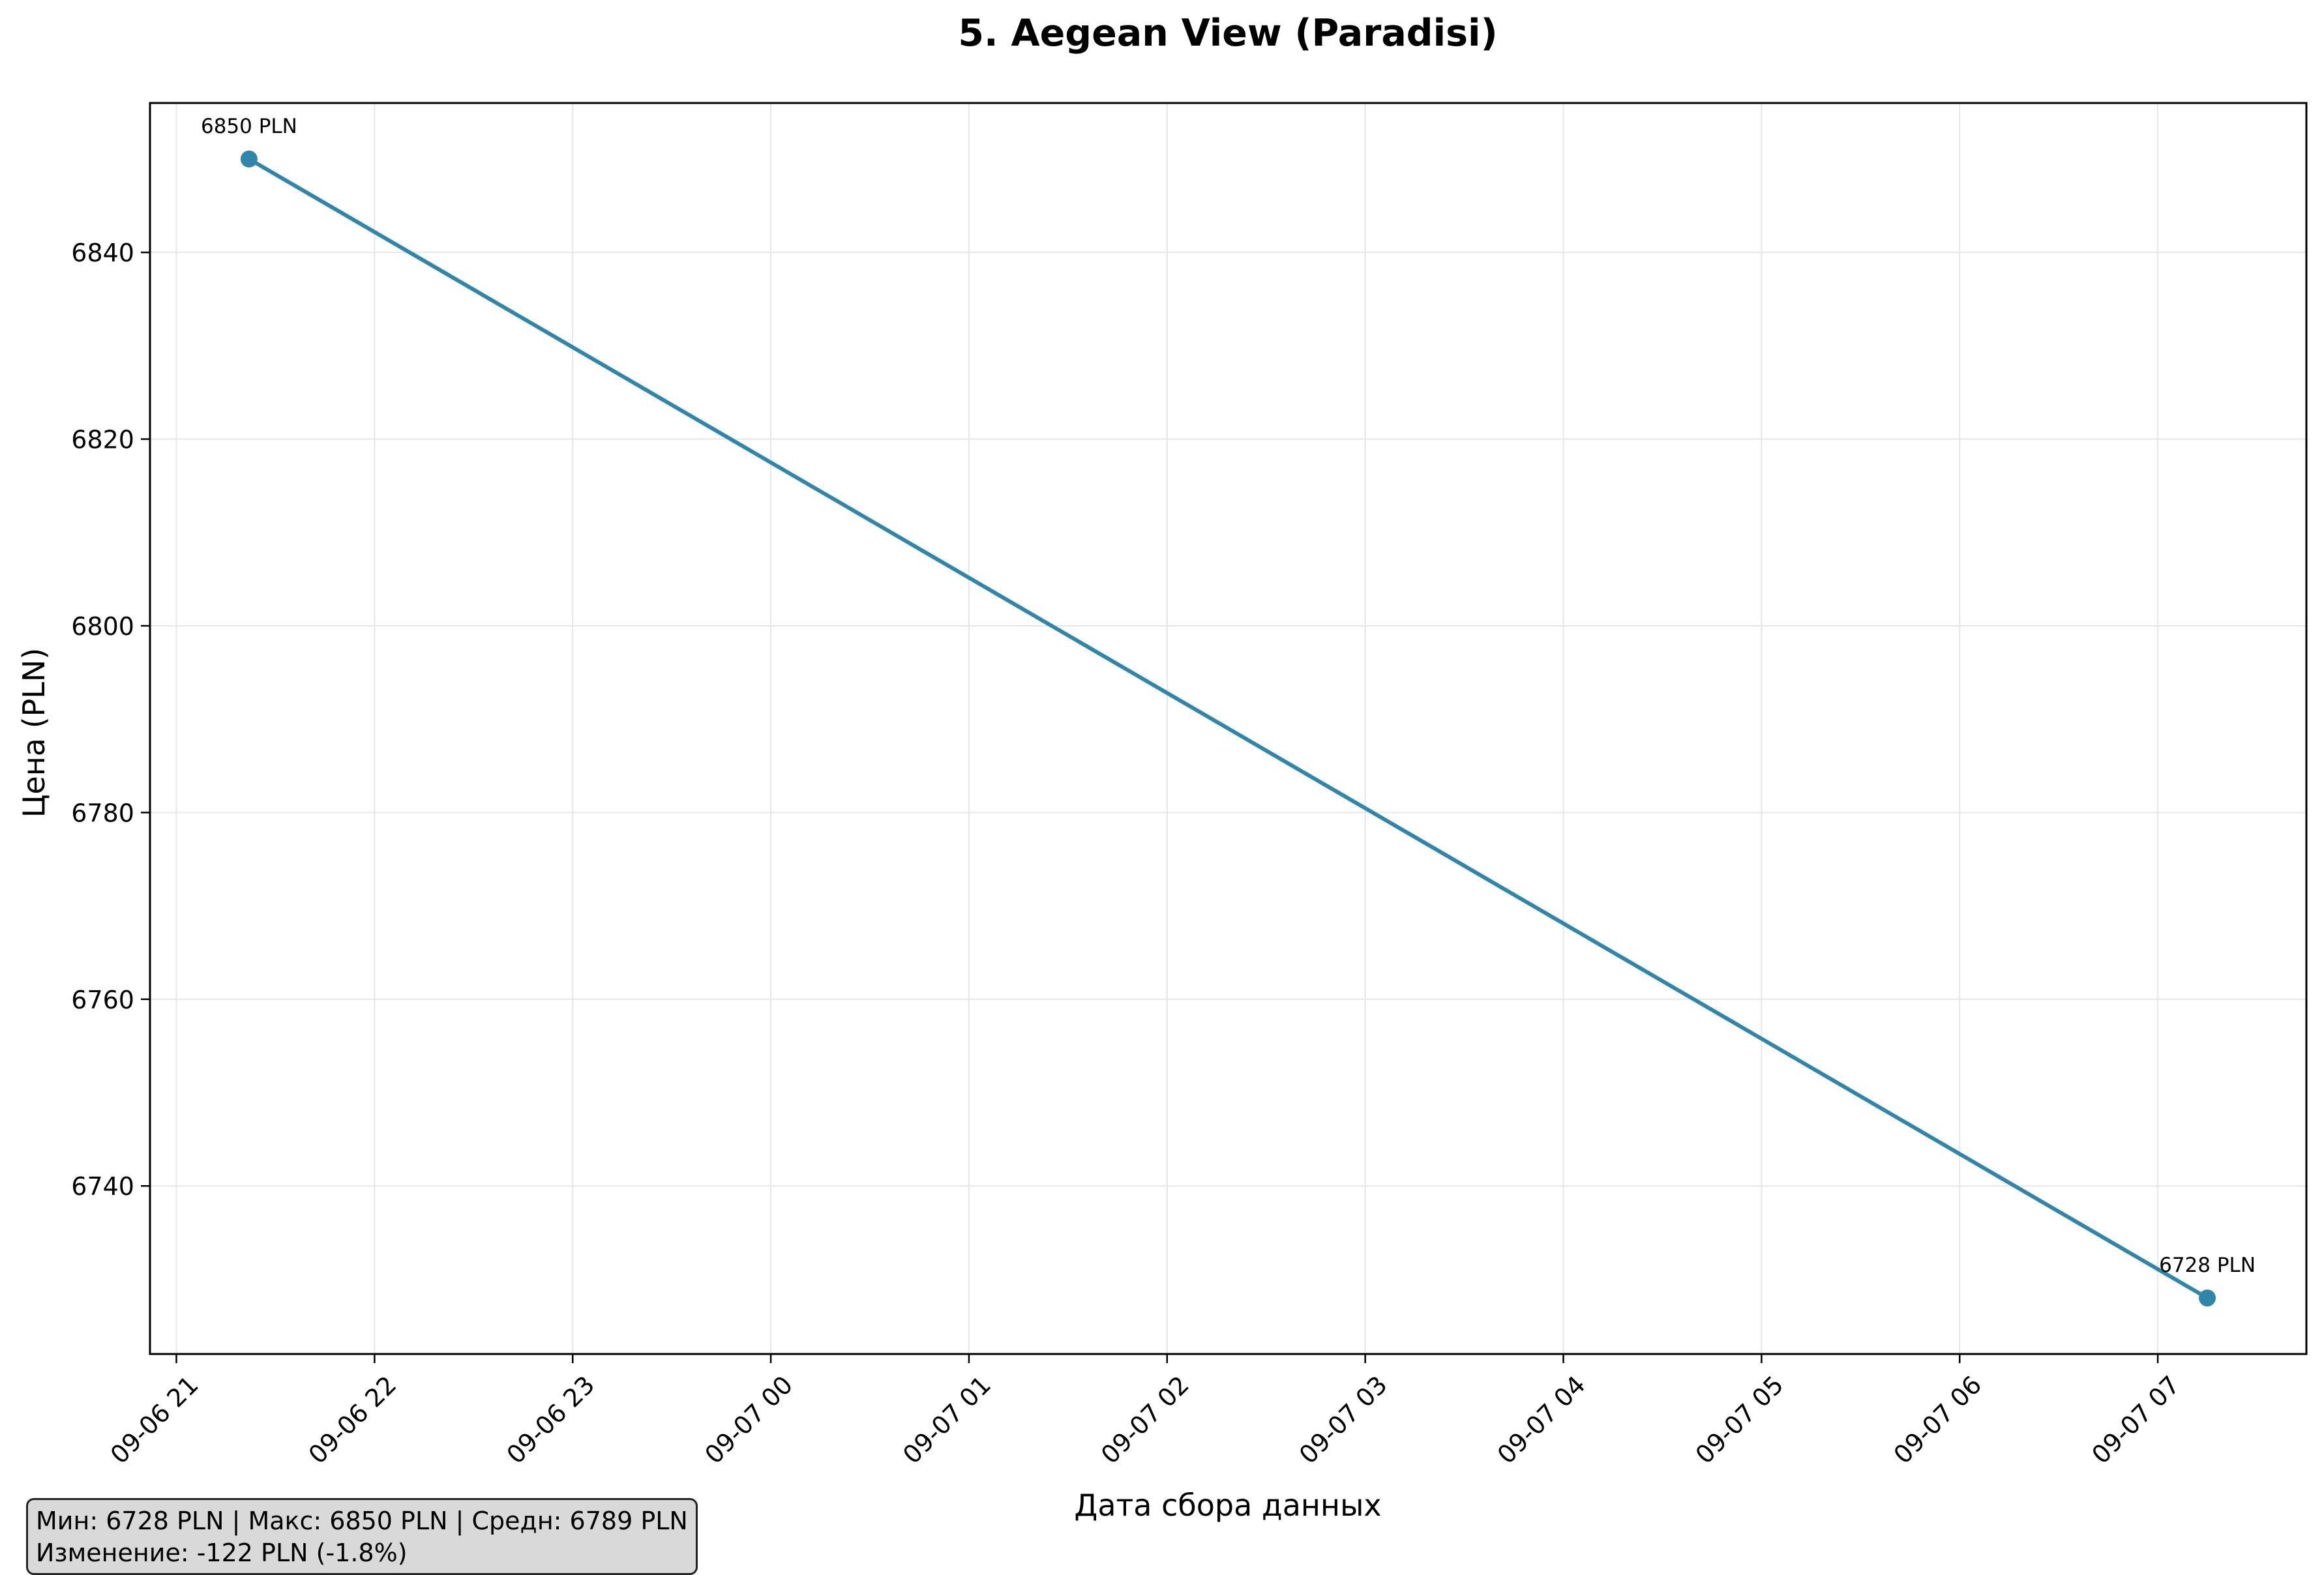 Image resolution: width=2324 pixels, height=1575 pixels. What do you see at coordinates (2207, 1265) in the screenshot?
I see `data-label: 6728 PLN` at bounding box center [2207, 1265].